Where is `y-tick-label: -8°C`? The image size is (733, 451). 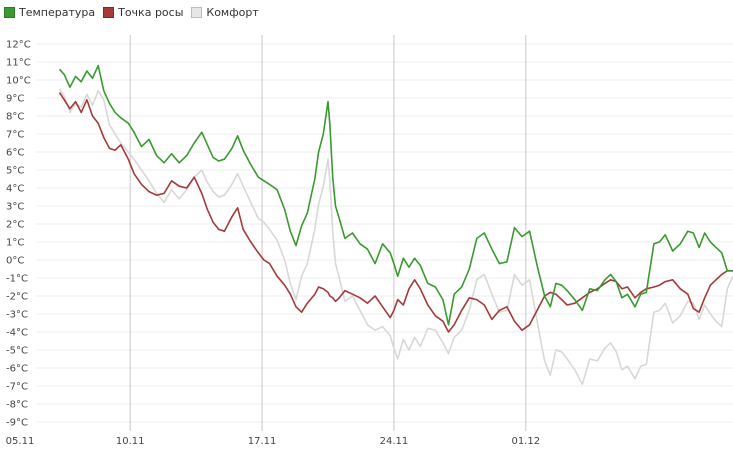
y-tick-label: -8°C is located at coordinates (17, 405).